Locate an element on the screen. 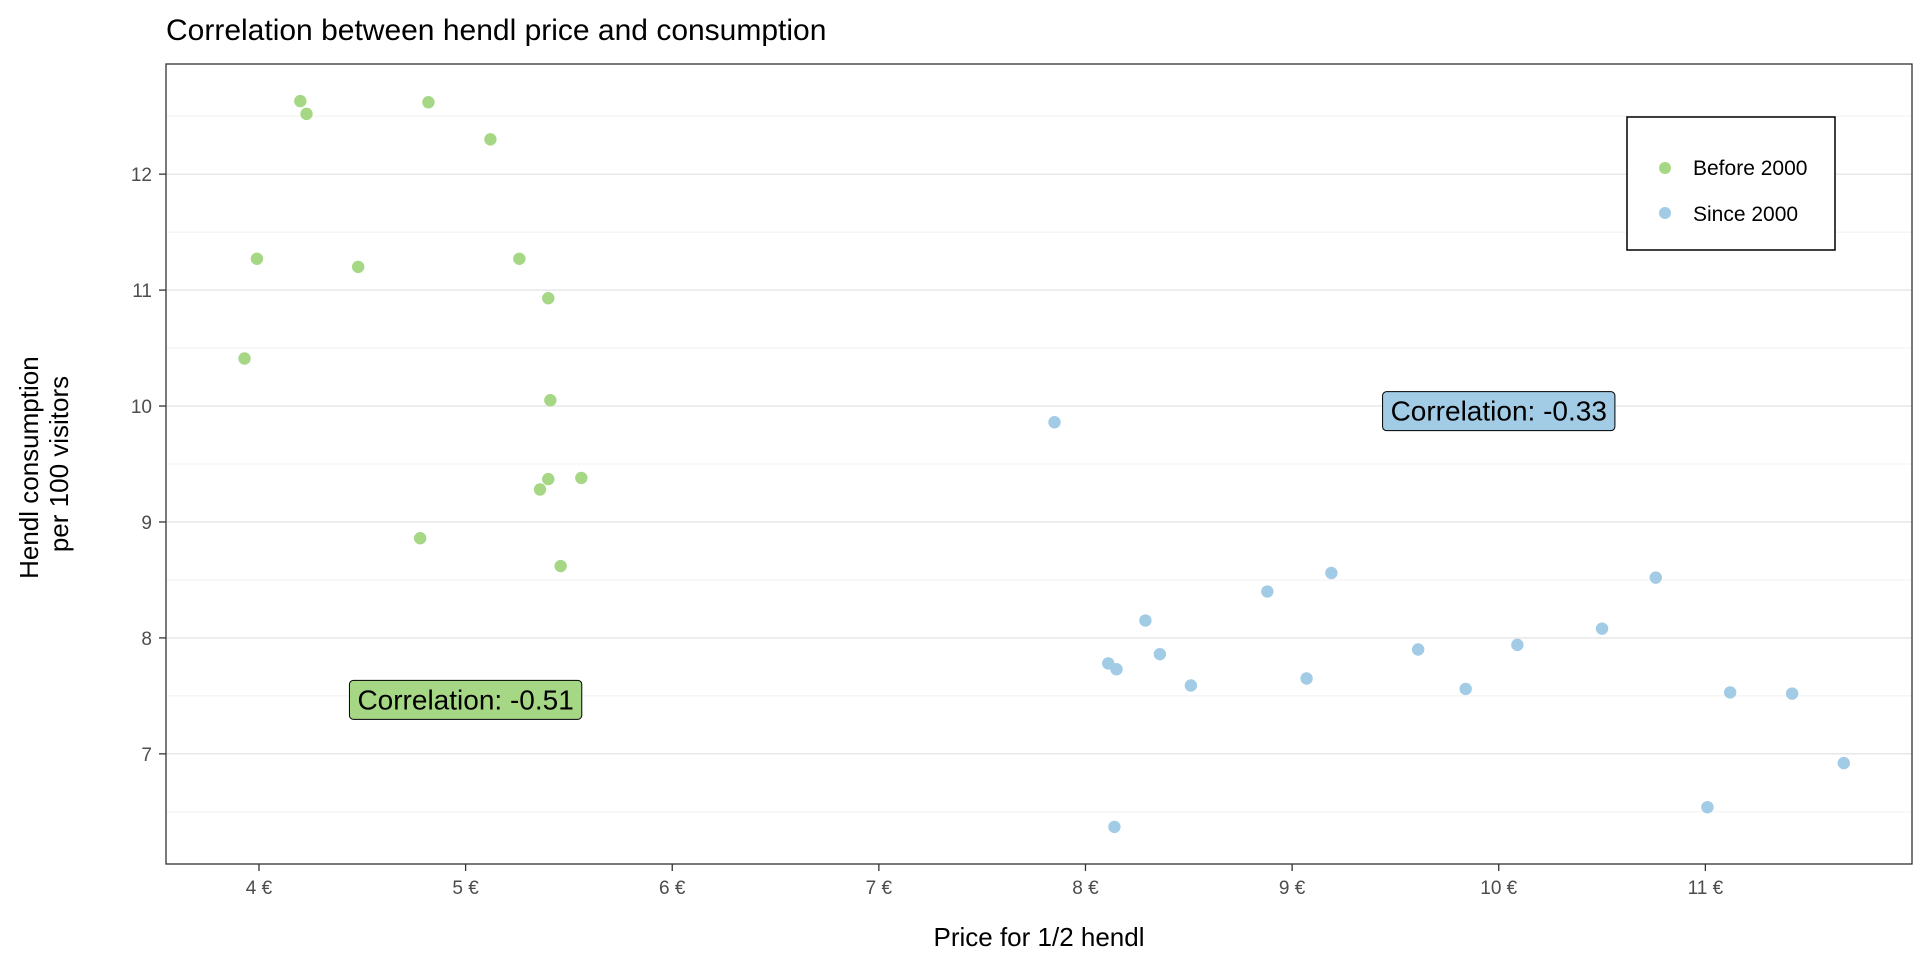  x-tick-label: 4 € is located at coordinates (259, 888).